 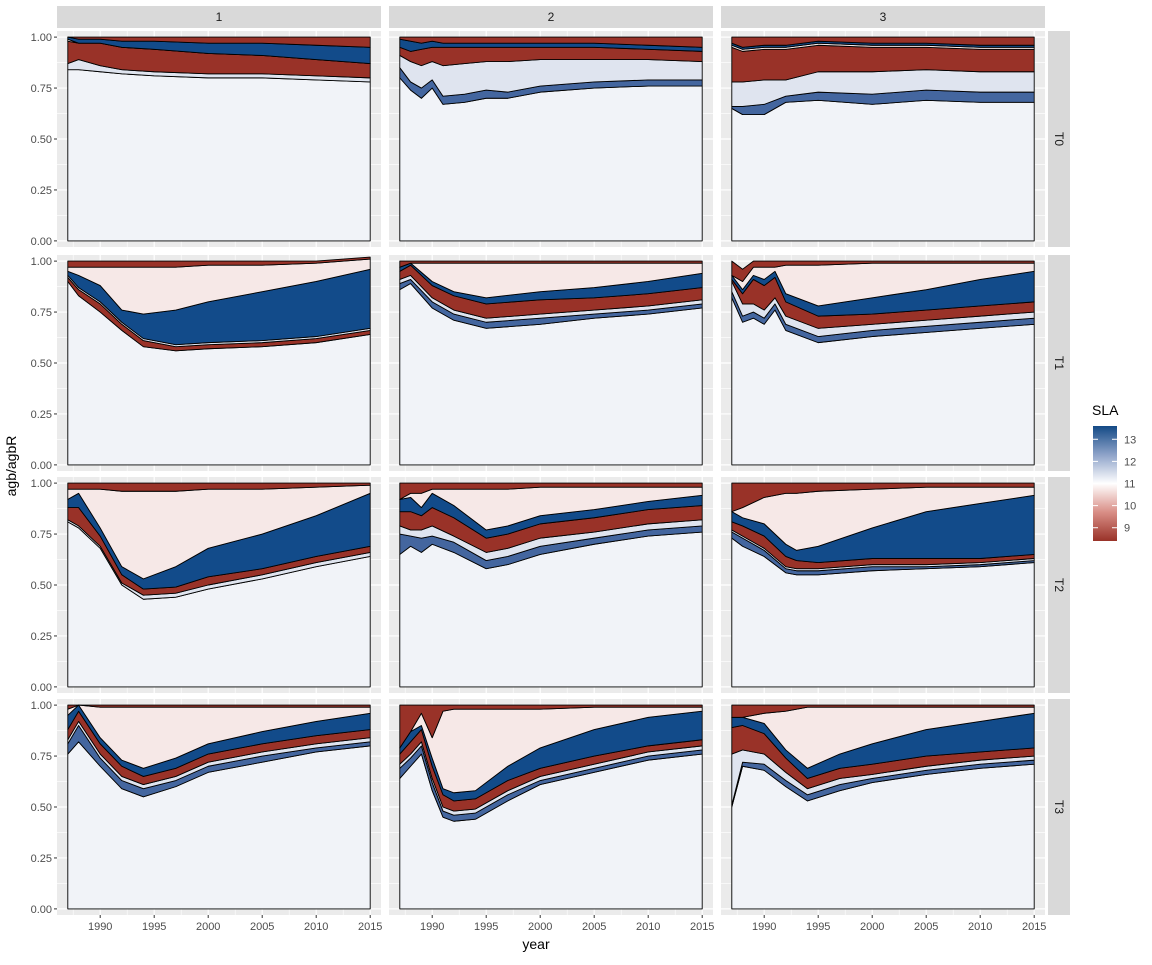 I want to click on panel-2-T2, so click(x=551, y=585).